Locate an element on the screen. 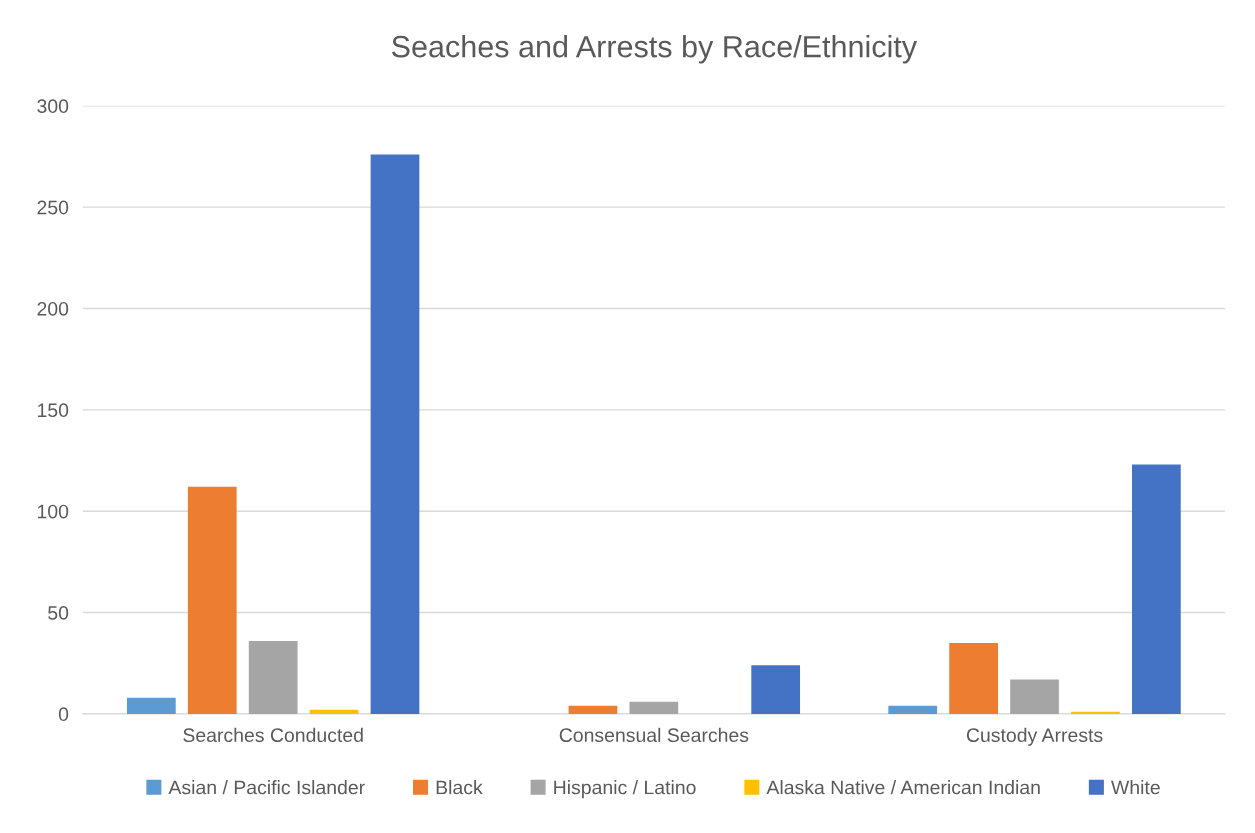 The width and height of the screenshot is (1255, 833). chart-title: Seaches and Arrests by Race/Ethnicity is located at coordinates (655, 49).